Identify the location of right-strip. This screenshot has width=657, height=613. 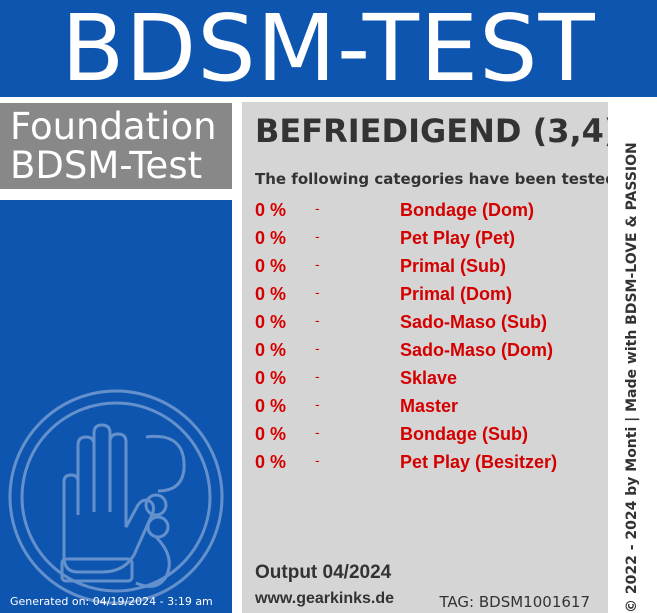
(632, 355).